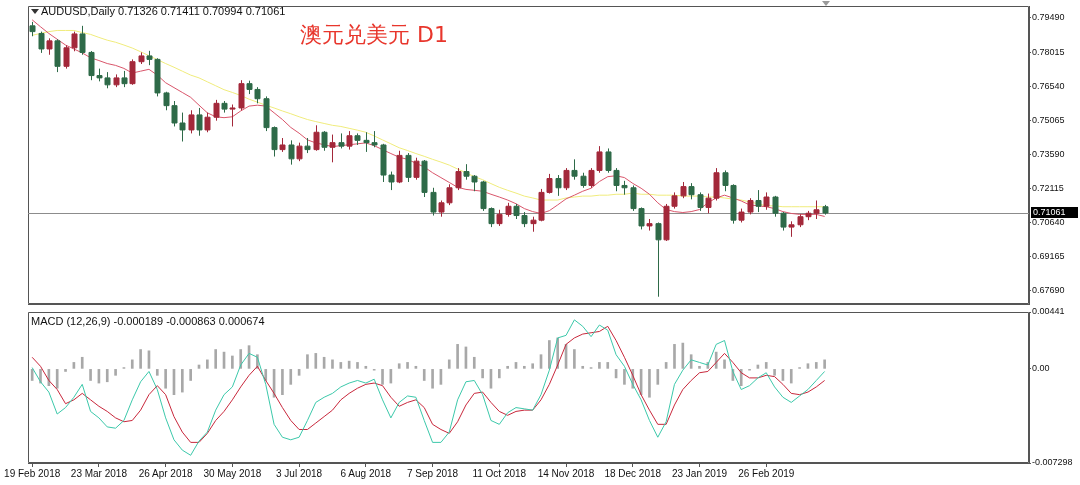 The width and height of the screenshot is (1080, 485). What do you see at coordinates (163, 11) in the screenshot?
I see `chart-title: AUDUSD,Daily 0.71326 0.71411 0.70994 0.71061` at bounding box center [163, 11].